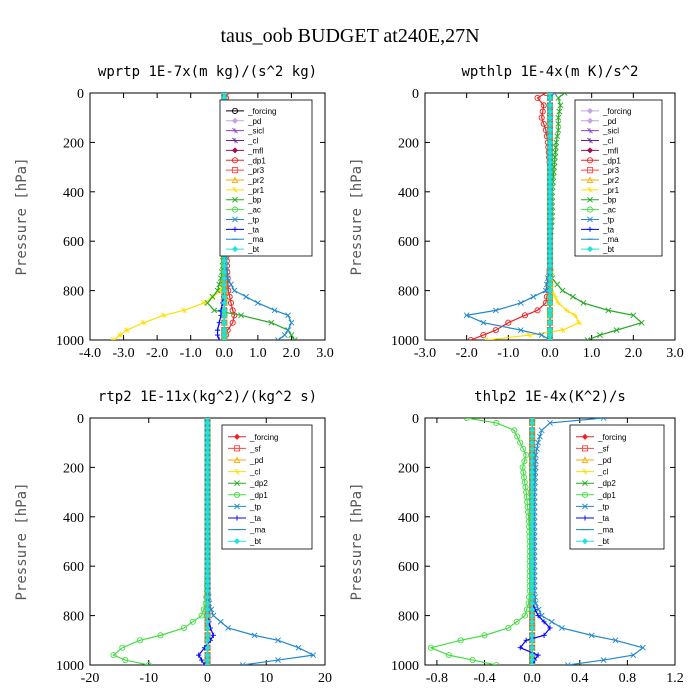 Image resolution: width=700 pixels, height=700 pixels. I want to click on series-dp1, so click(510, 216).